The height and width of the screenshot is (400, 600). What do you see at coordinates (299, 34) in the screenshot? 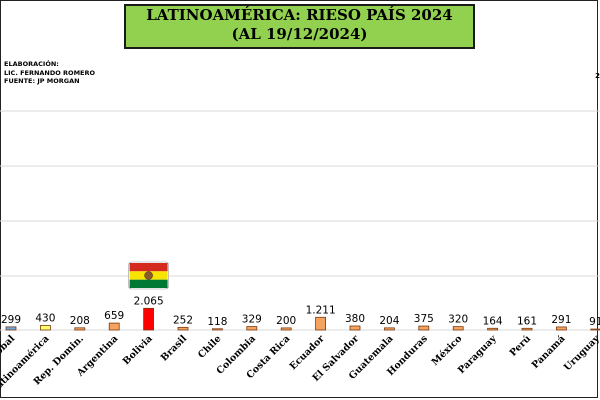
I see `chart-subtitle: (AL 19/12/2024)` at bounding box center [299, 34].